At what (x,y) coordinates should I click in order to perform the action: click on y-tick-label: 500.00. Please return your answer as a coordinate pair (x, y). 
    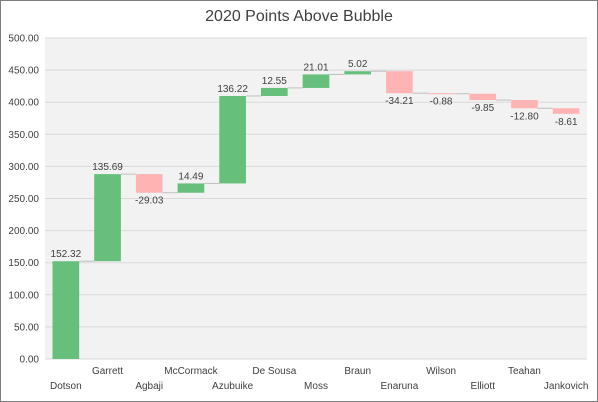
    Looking at the image, I should click on (23, 39).